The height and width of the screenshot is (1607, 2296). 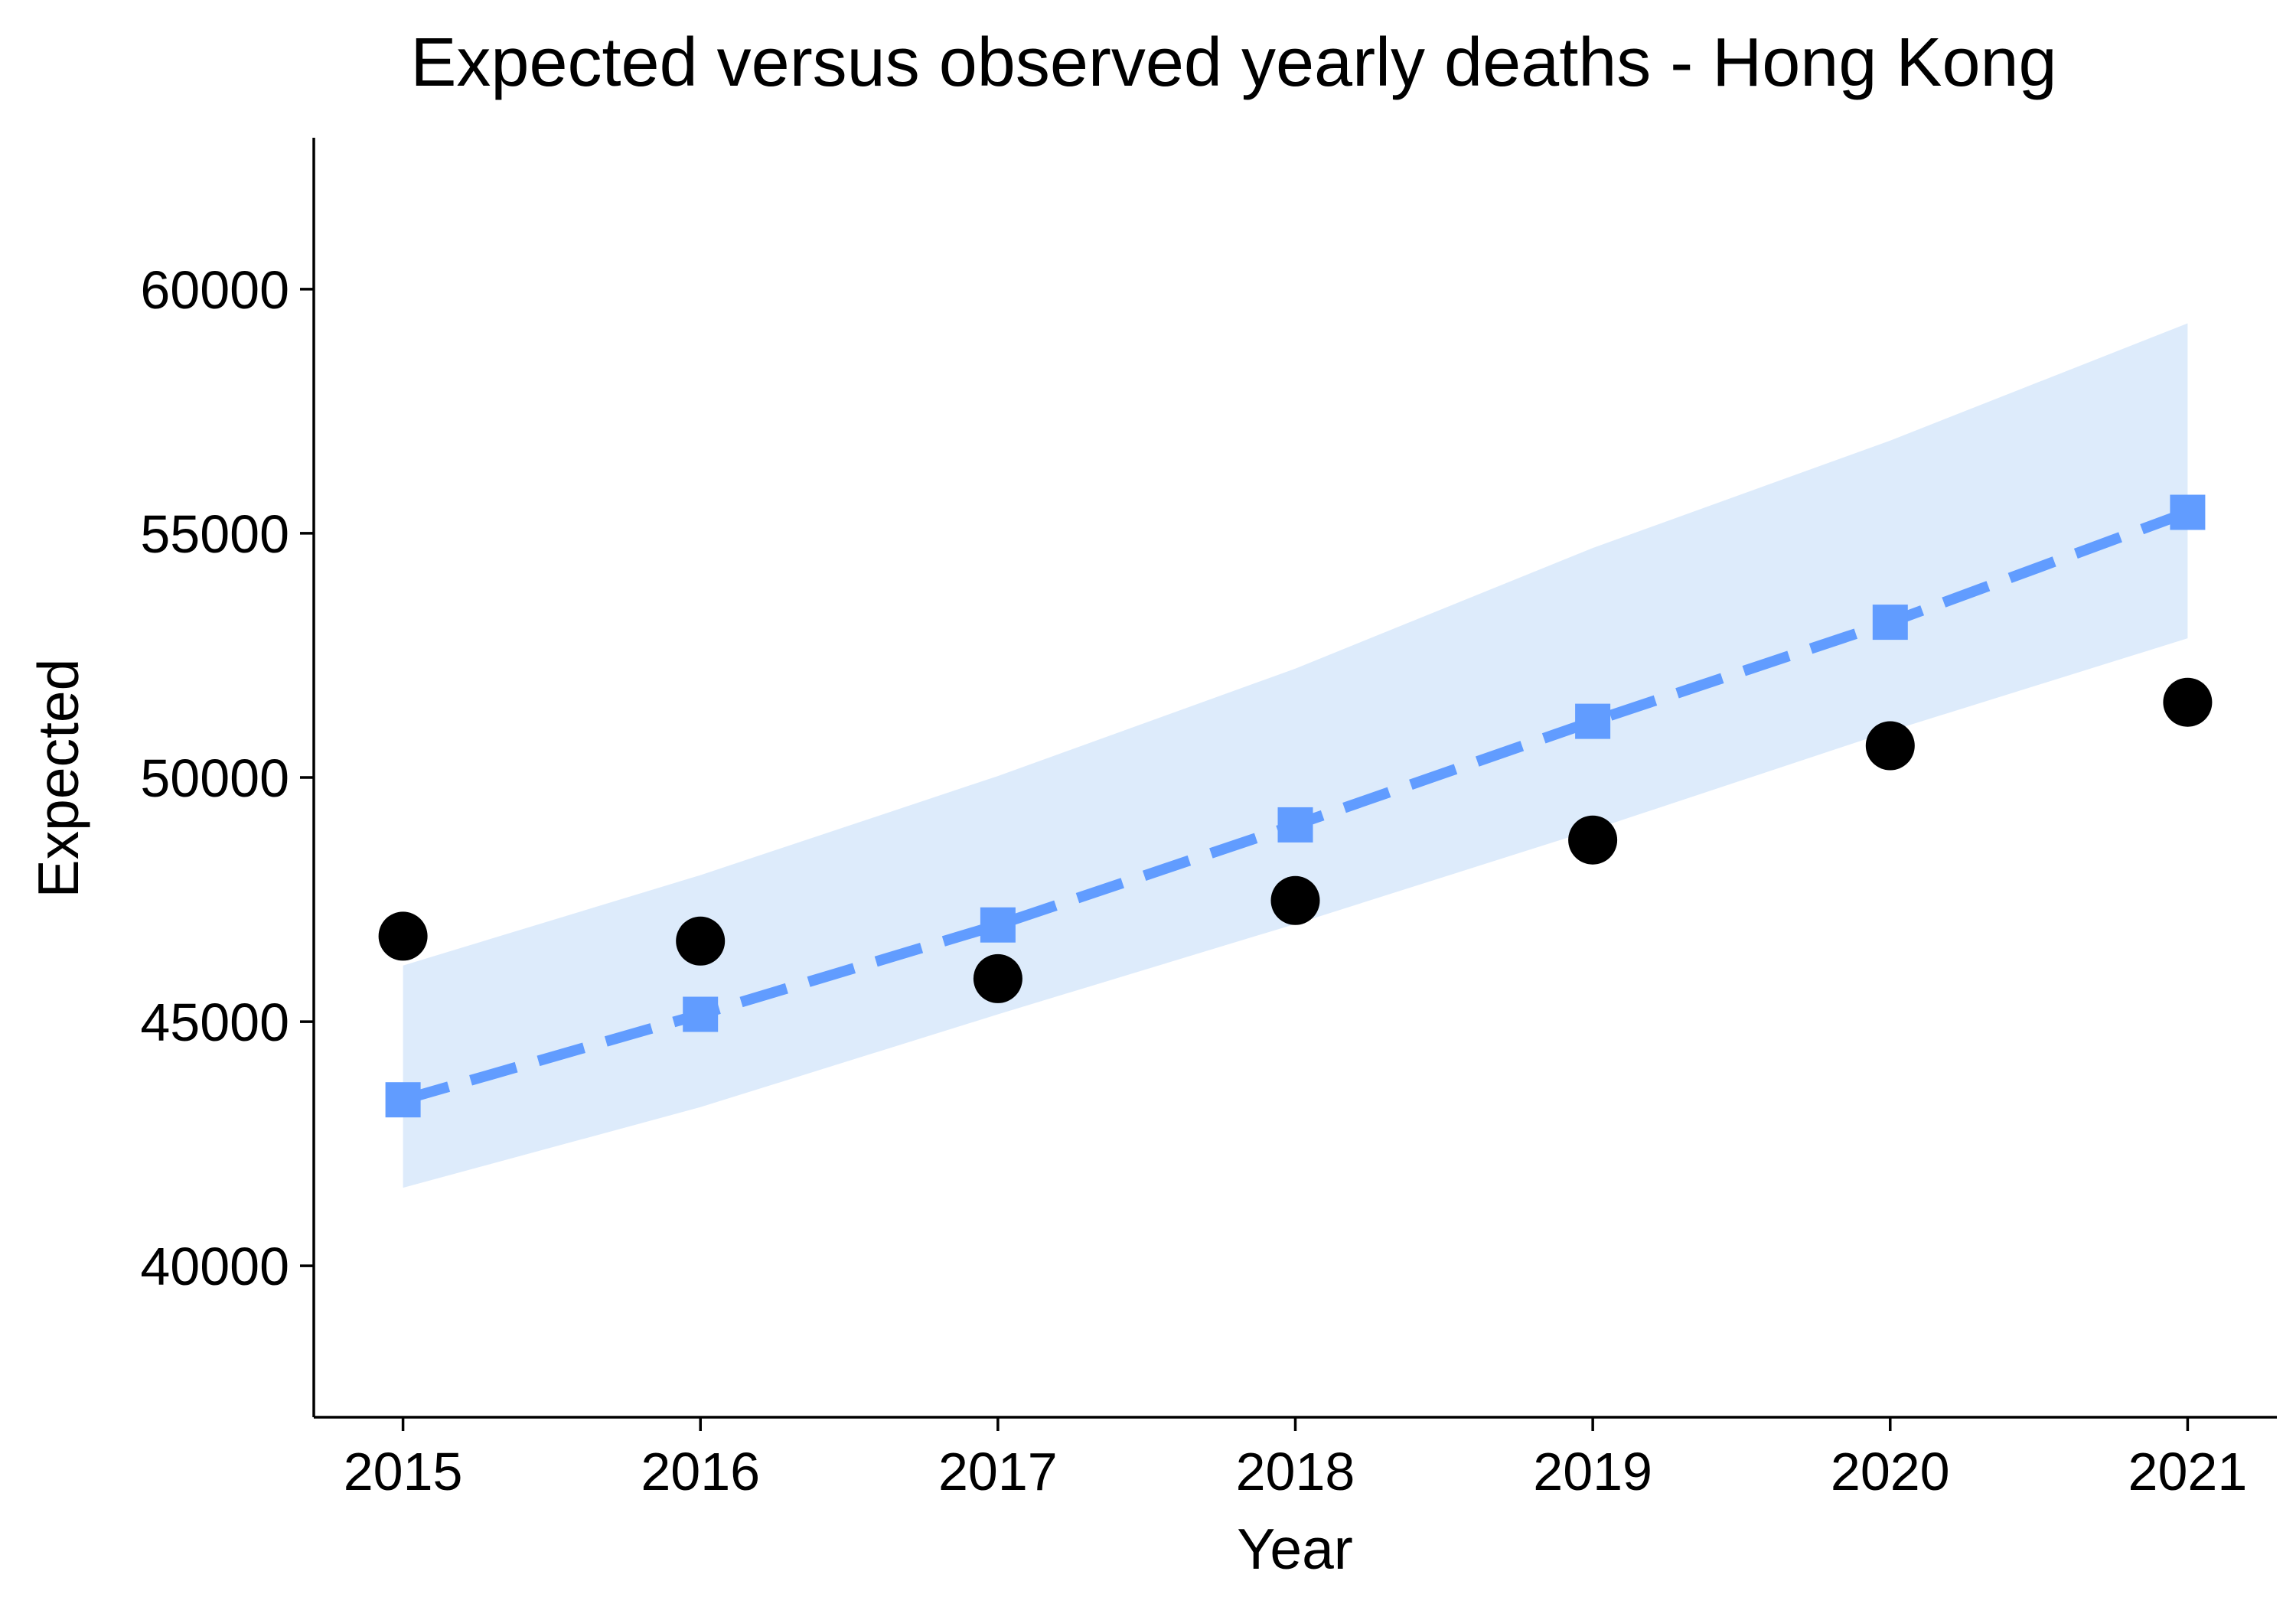 I want to click on x-tick-label: 2015, so click(x=403, y=1471).